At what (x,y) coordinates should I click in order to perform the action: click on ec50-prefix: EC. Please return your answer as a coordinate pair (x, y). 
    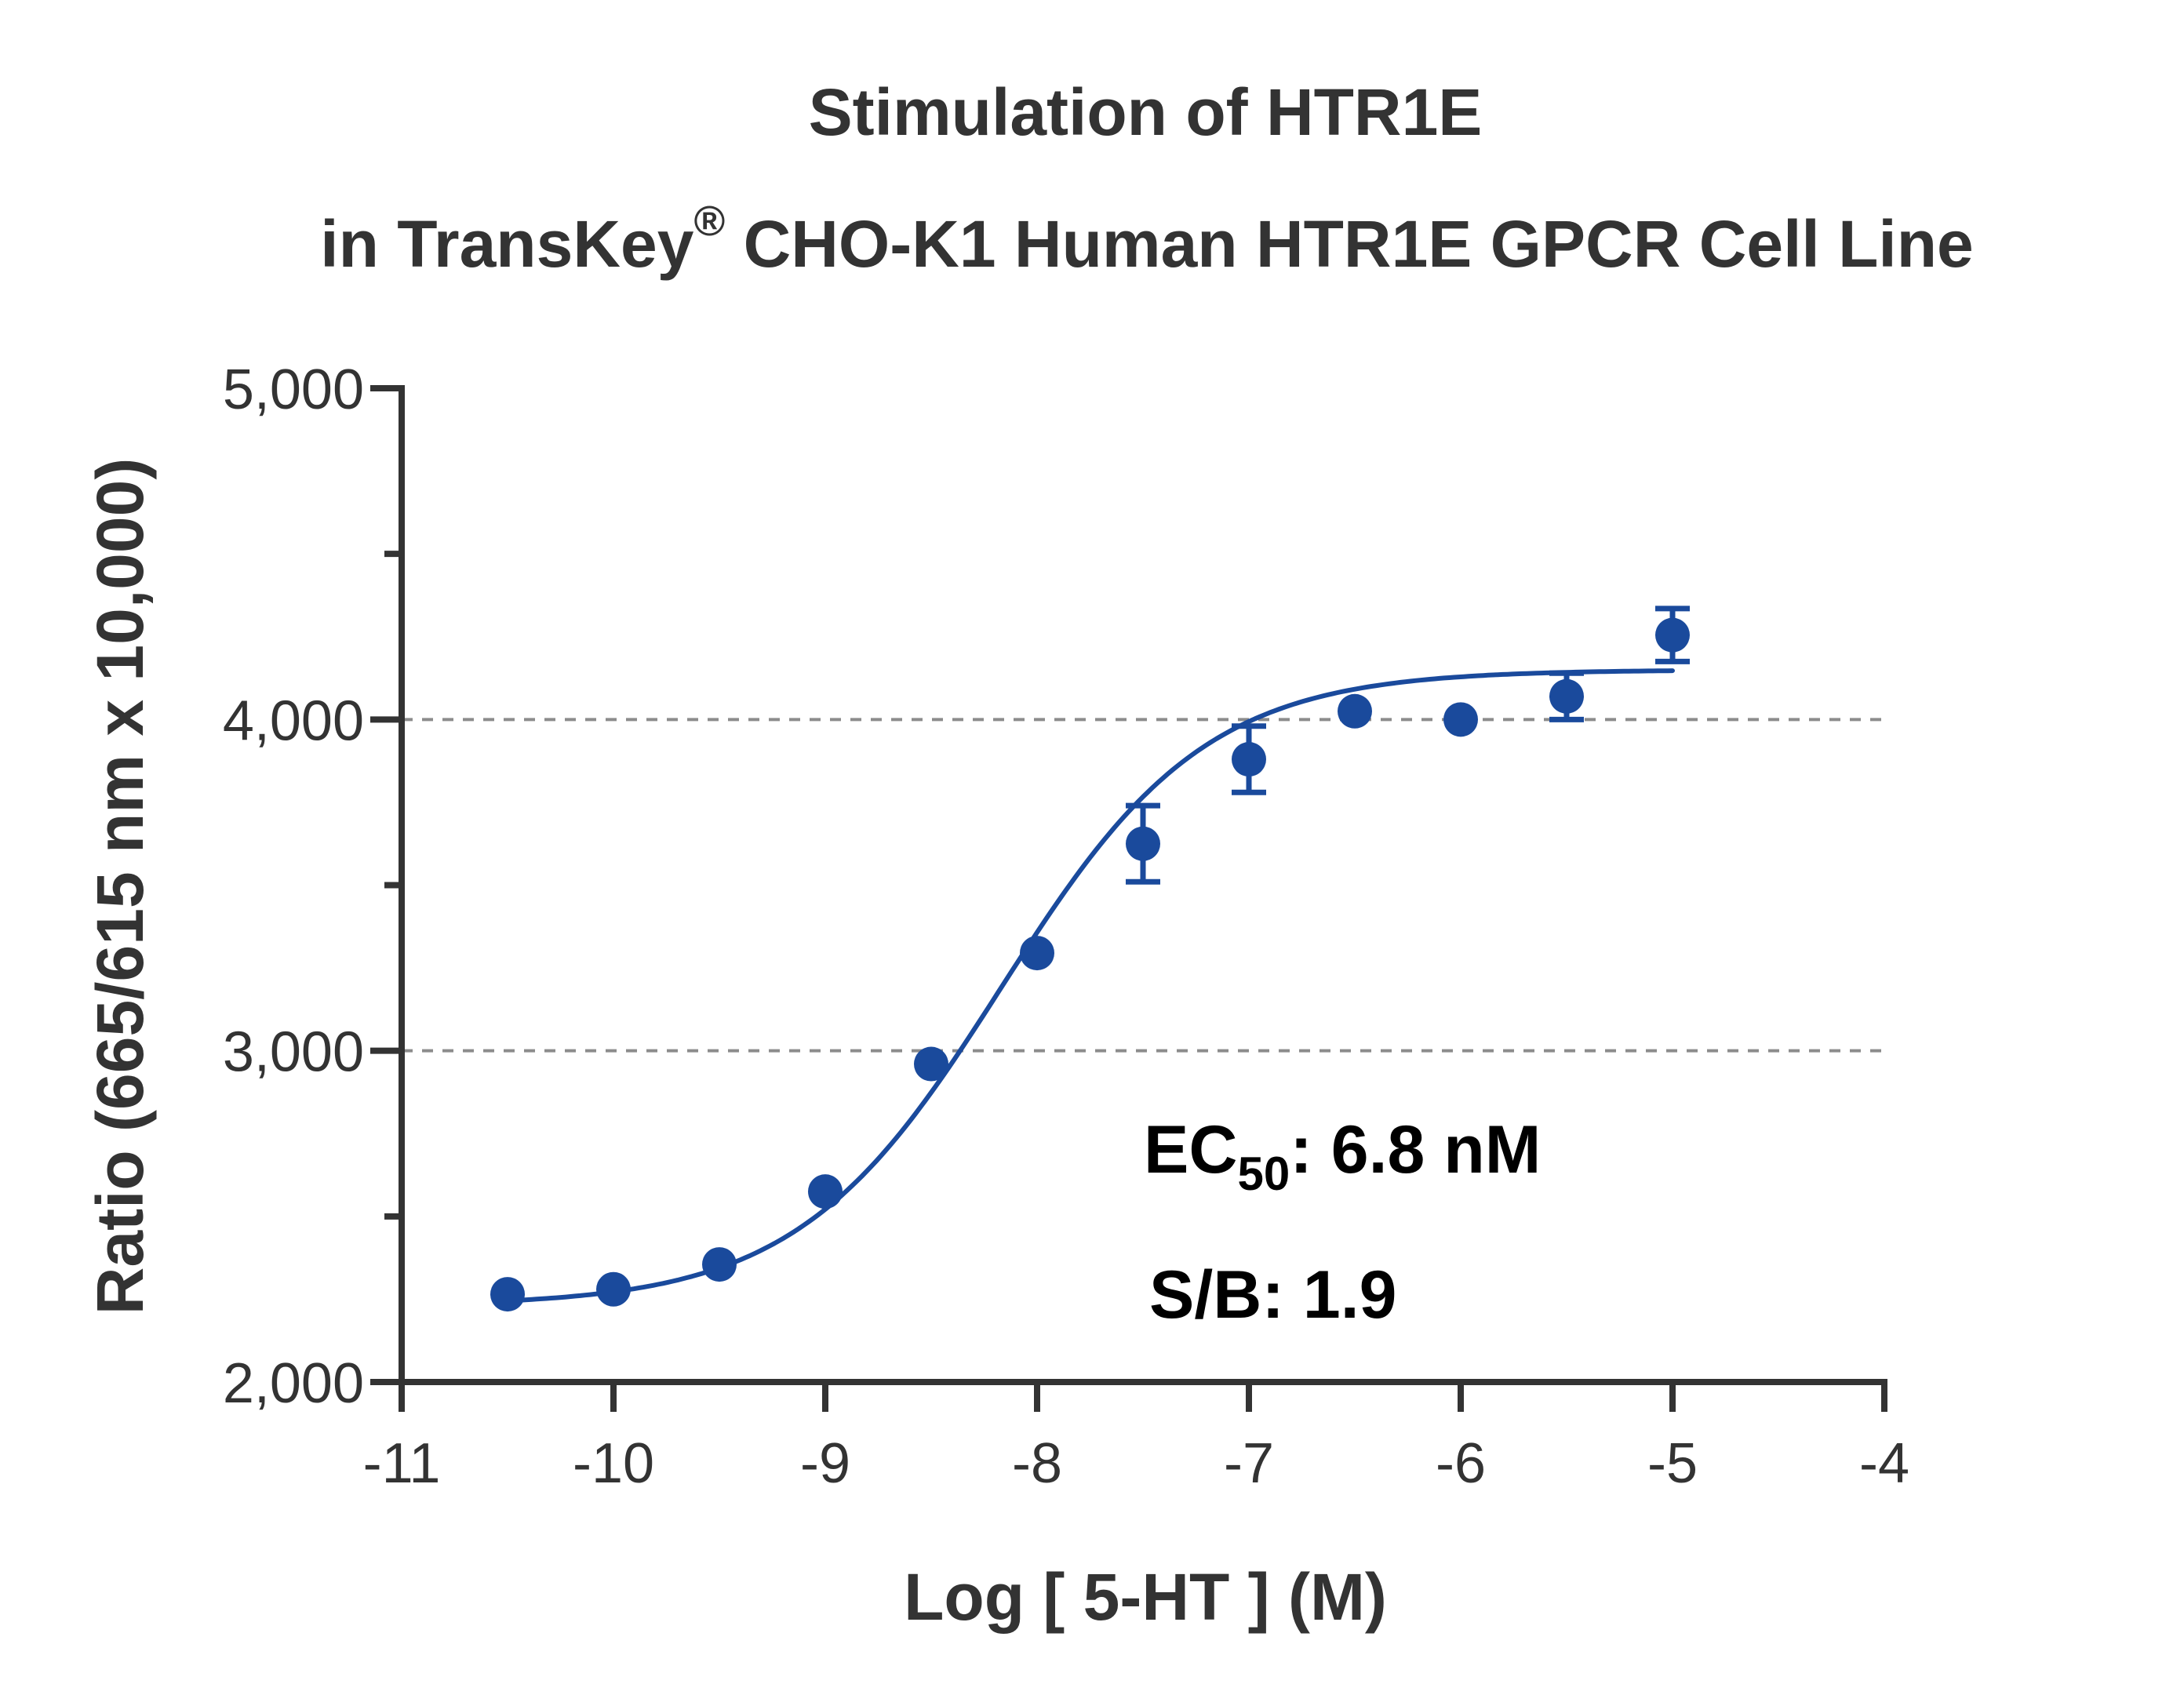
    Looking at the image, I should click on (1190, 1150).